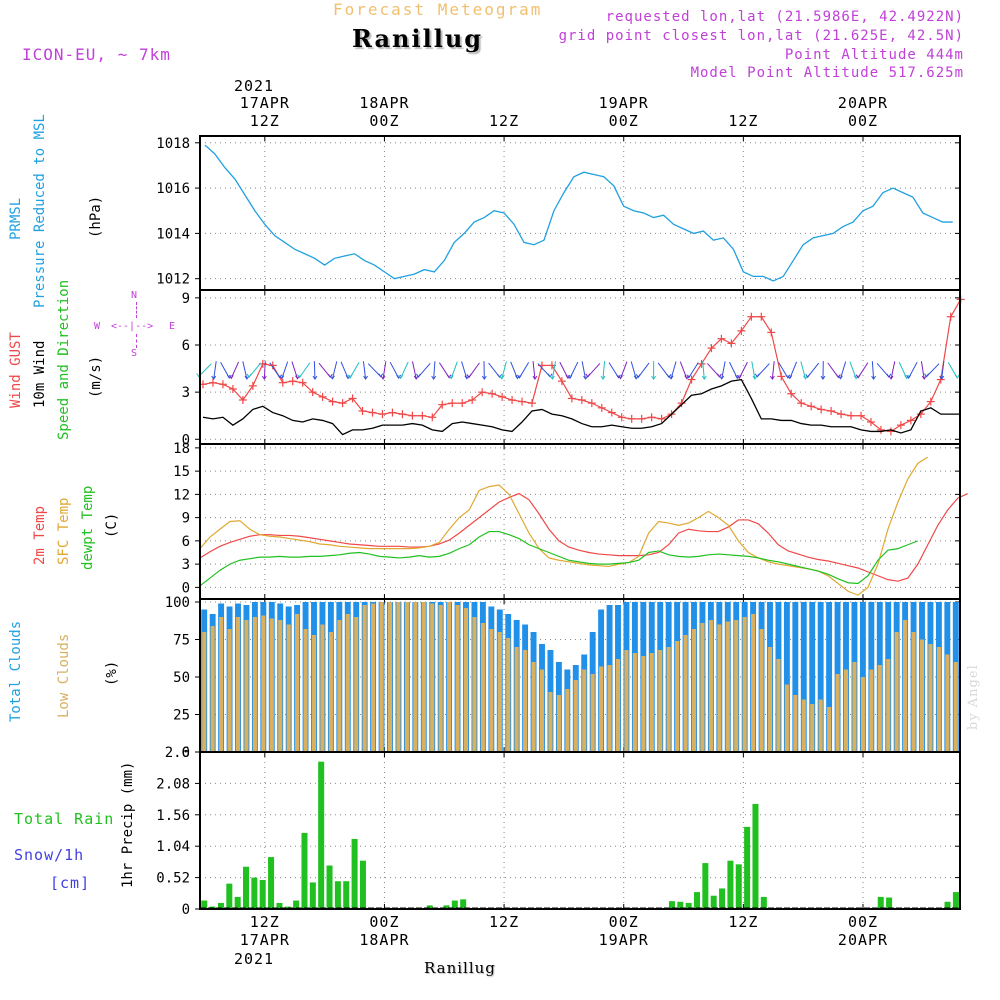 The image size is (1000, 1000). Describe the element at coordinates (186, 542) in the screenshot. I see `y-tick-label: 6` at that location.